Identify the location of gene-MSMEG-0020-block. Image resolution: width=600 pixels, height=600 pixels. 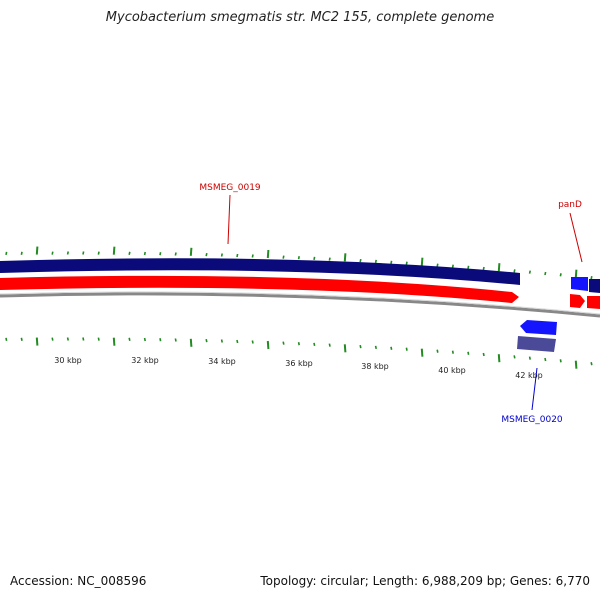
(536, 344).